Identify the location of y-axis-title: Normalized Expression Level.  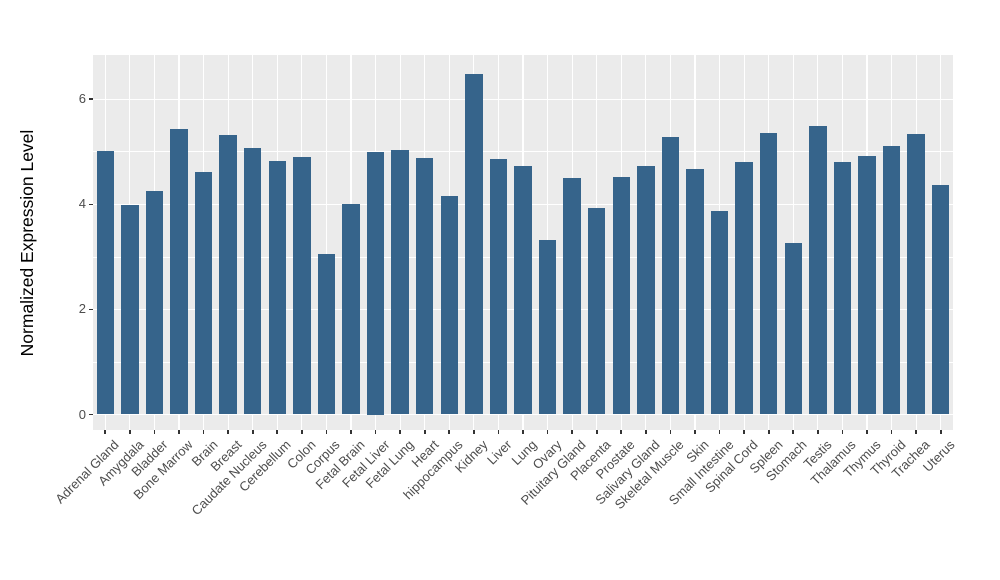
(27, 242).